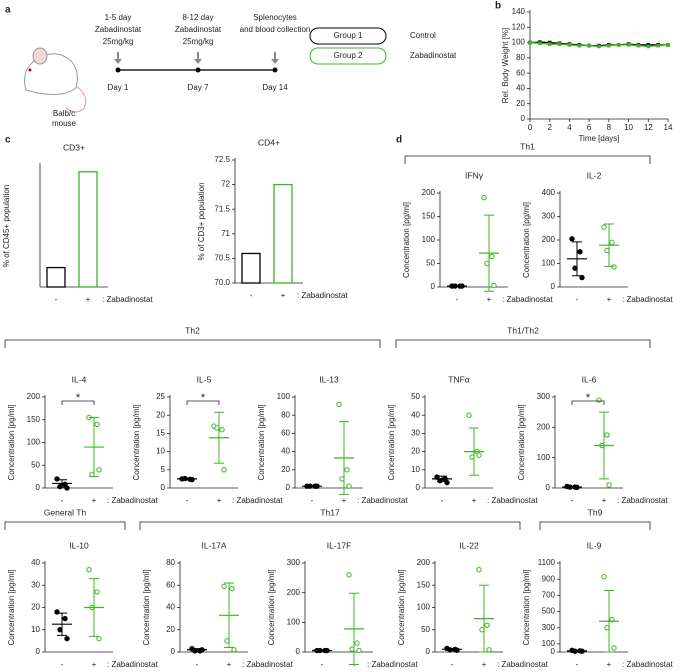 The width and height of the screenshot is (683, 672). I want to click on timeline-dot, so click(275, 70).